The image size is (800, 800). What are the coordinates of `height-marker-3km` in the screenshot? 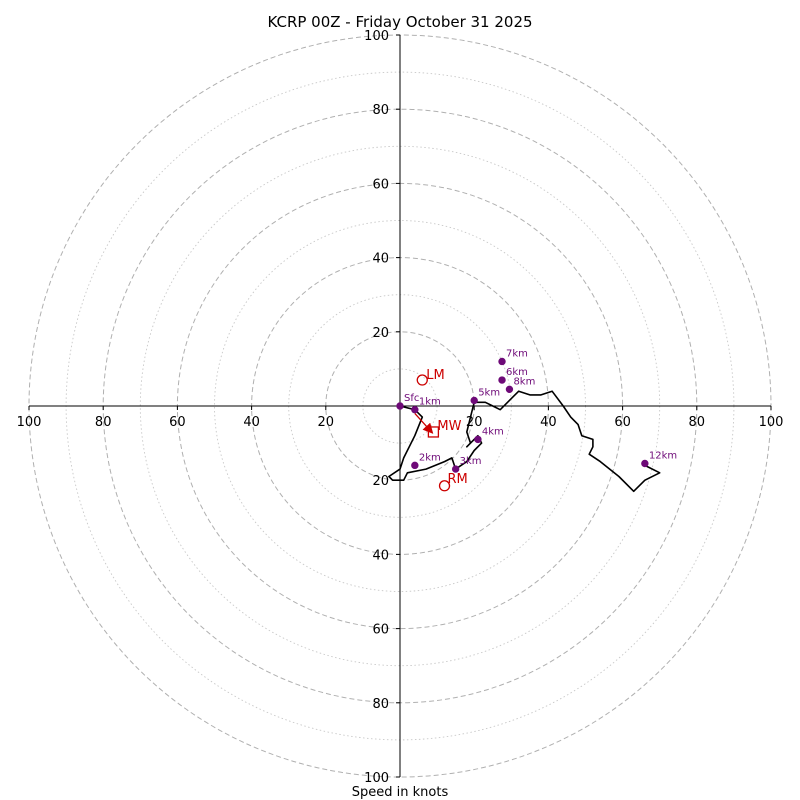 It's located at (455, 469).